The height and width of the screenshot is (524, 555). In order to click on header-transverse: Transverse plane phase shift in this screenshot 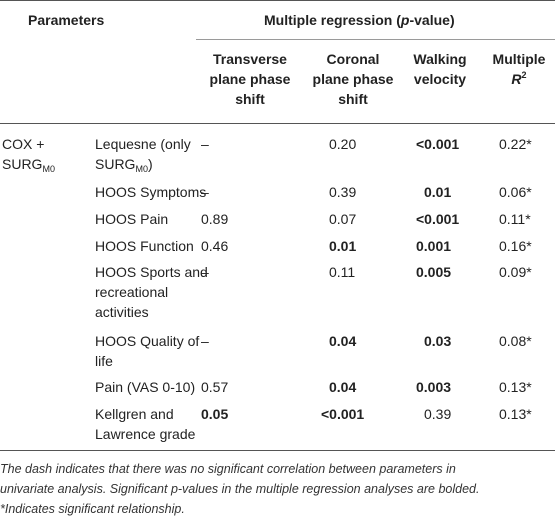, I will do `click(250, 79)`.